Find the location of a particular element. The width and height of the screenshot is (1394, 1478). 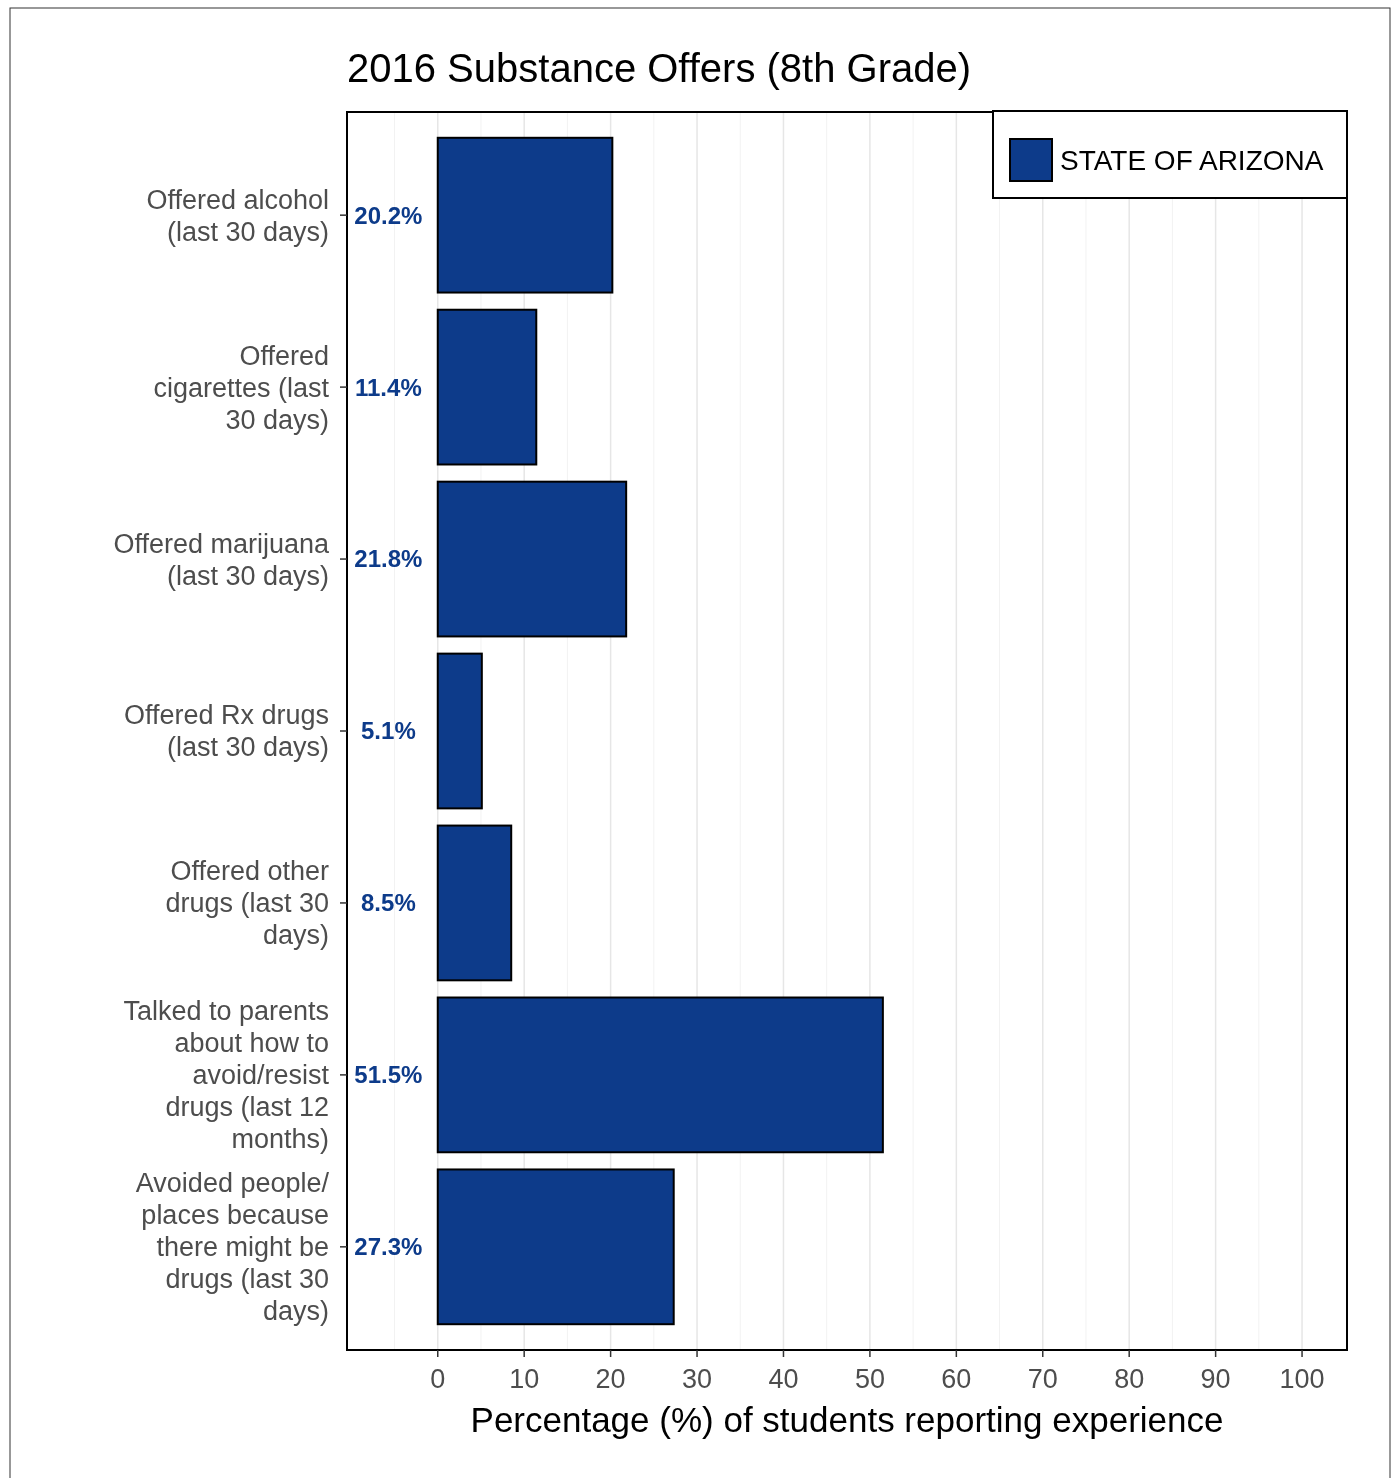

x-tick-label: 20 is located at coordinates (610, 1379).